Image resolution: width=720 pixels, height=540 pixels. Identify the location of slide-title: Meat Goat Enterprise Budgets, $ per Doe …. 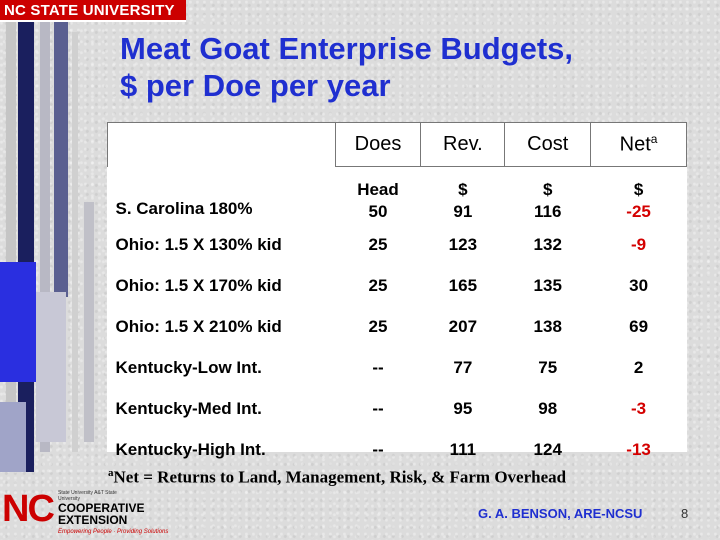
(410, 67).